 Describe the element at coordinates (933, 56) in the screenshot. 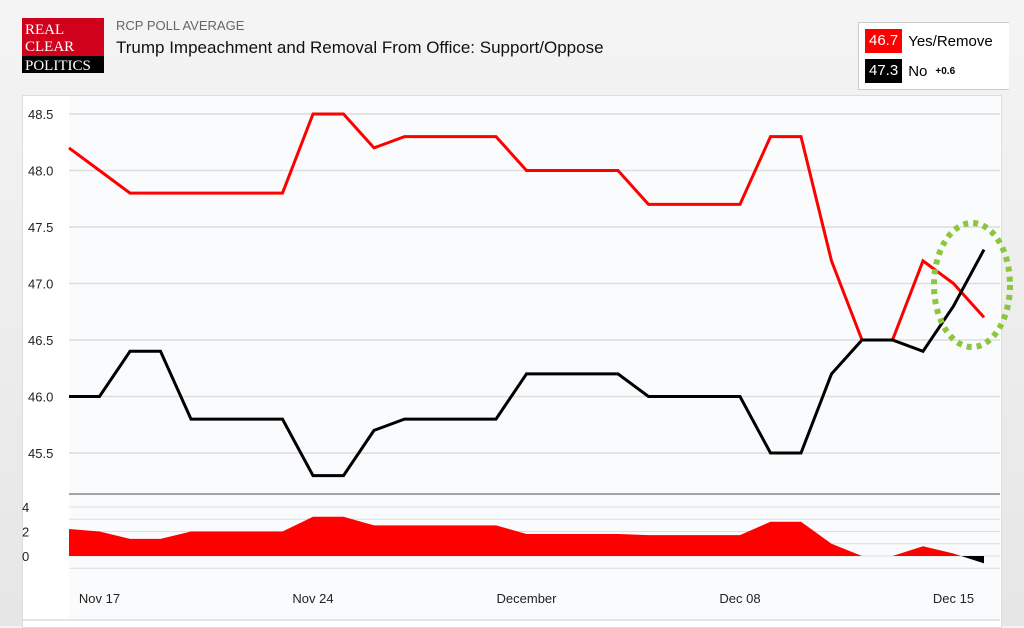

I see `legend: 46.7 Yes/Remove 47.3 No +0.6` at that location.